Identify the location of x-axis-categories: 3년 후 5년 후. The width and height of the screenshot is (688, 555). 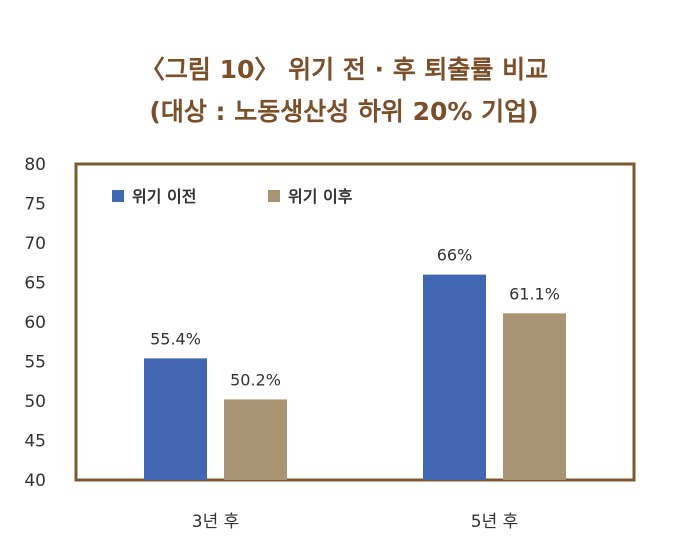
(355, 522).